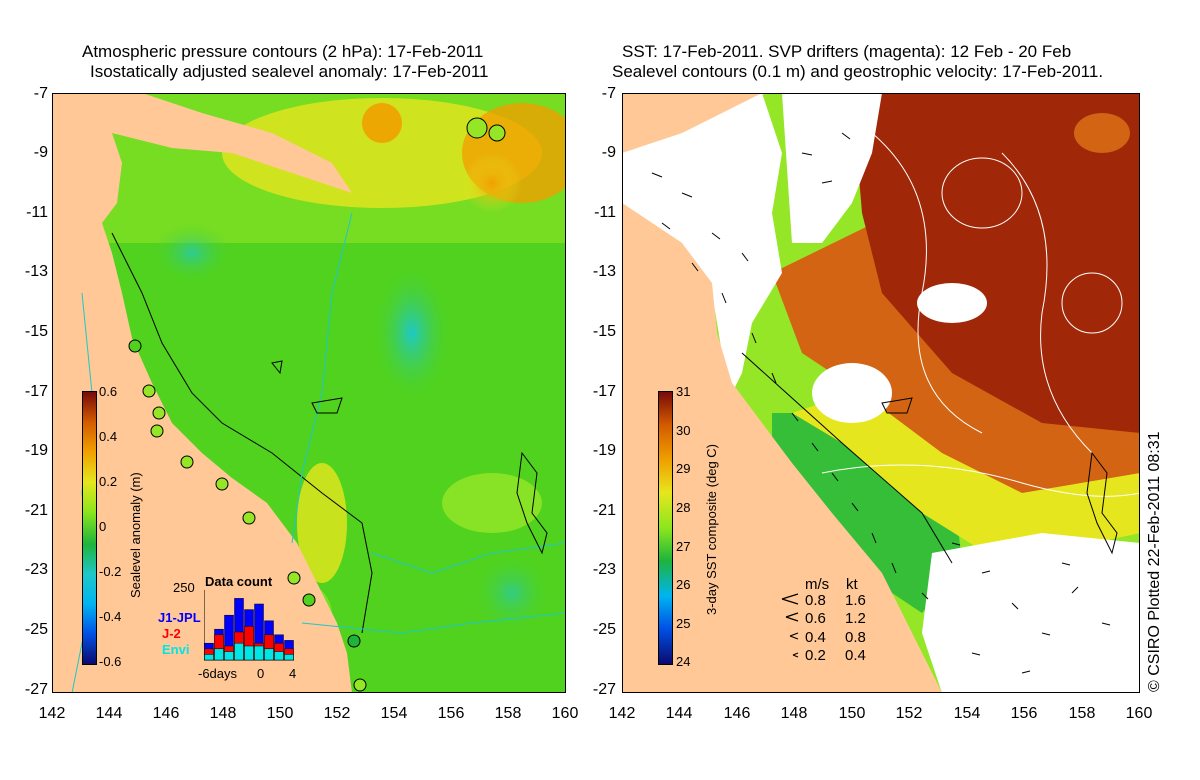 The width and height of the screenshot is (1200, 780). I want to click on velocity-key-header-ms: m/s, so click(817, 584).